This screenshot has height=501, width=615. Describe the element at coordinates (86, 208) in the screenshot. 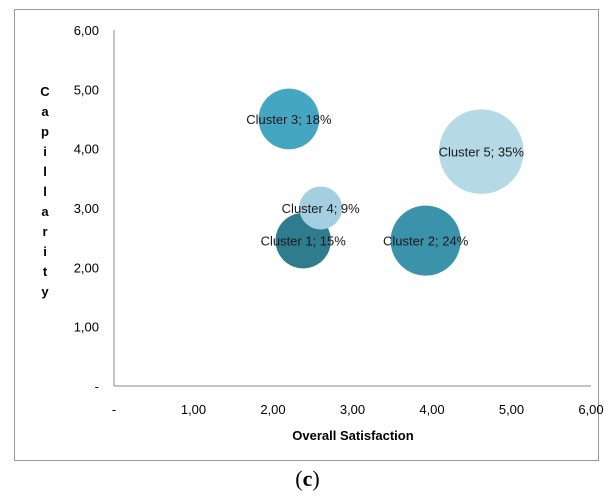

I see `y-tick-label: 3,00` at that location.